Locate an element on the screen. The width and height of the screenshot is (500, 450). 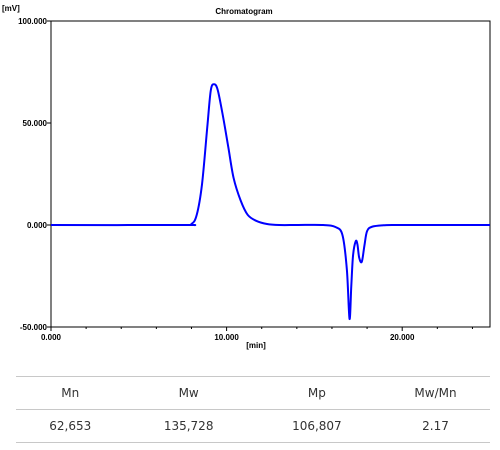
x-tick-label: 20.000 is located at coordinates (402, 337).